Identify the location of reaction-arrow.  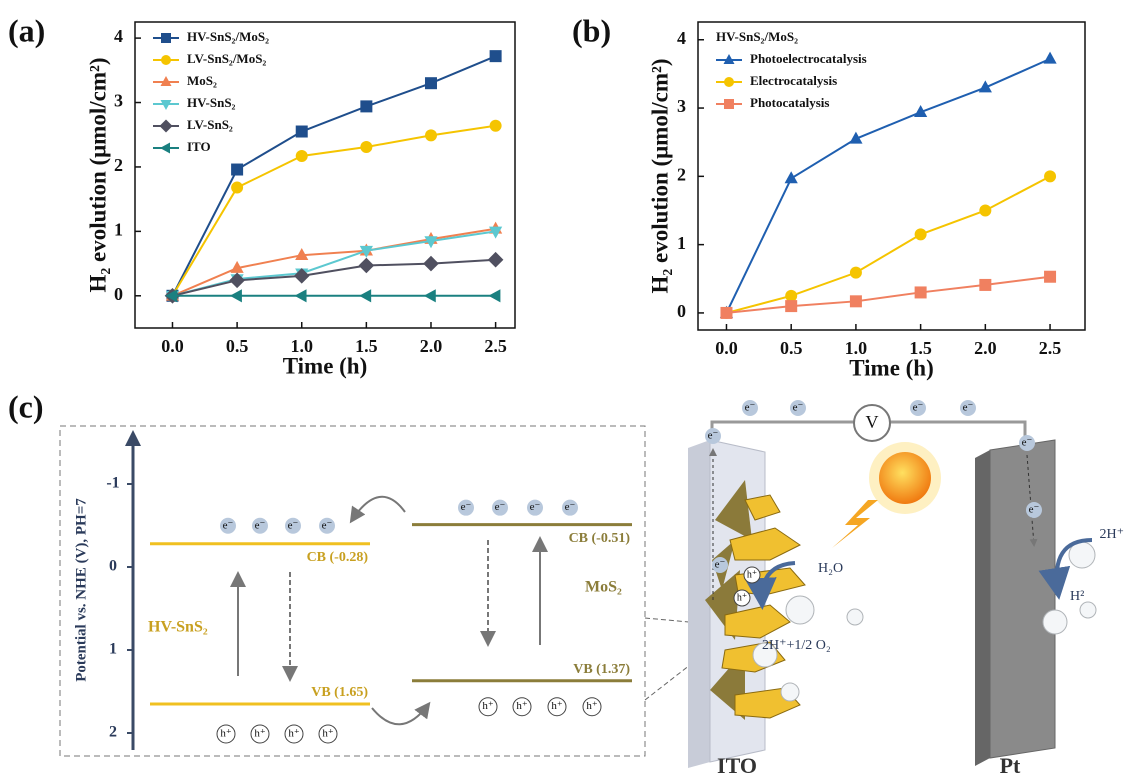
(770, 585).